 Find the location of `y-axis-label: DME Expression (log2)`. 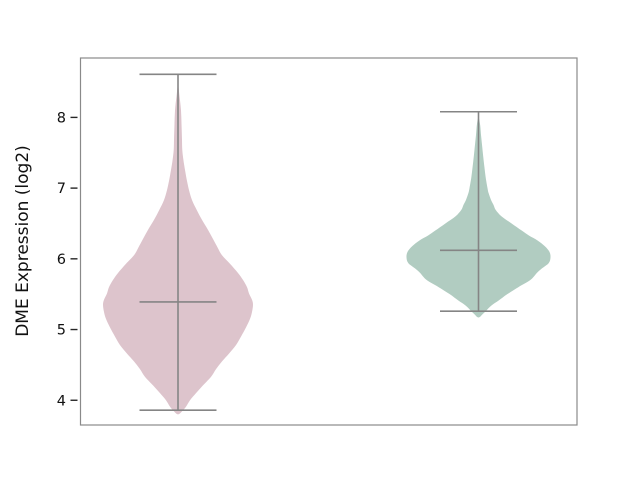

y-axis-label: DME Expression (log2) is located at coordinates (23, 241).